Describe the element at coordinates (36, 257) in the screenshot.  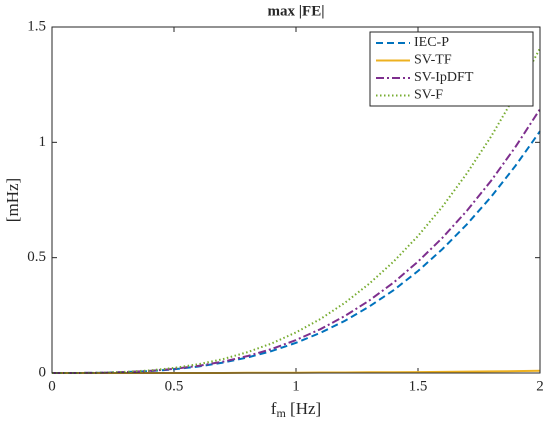
I see `y-tick-label: 0.5` at that location.